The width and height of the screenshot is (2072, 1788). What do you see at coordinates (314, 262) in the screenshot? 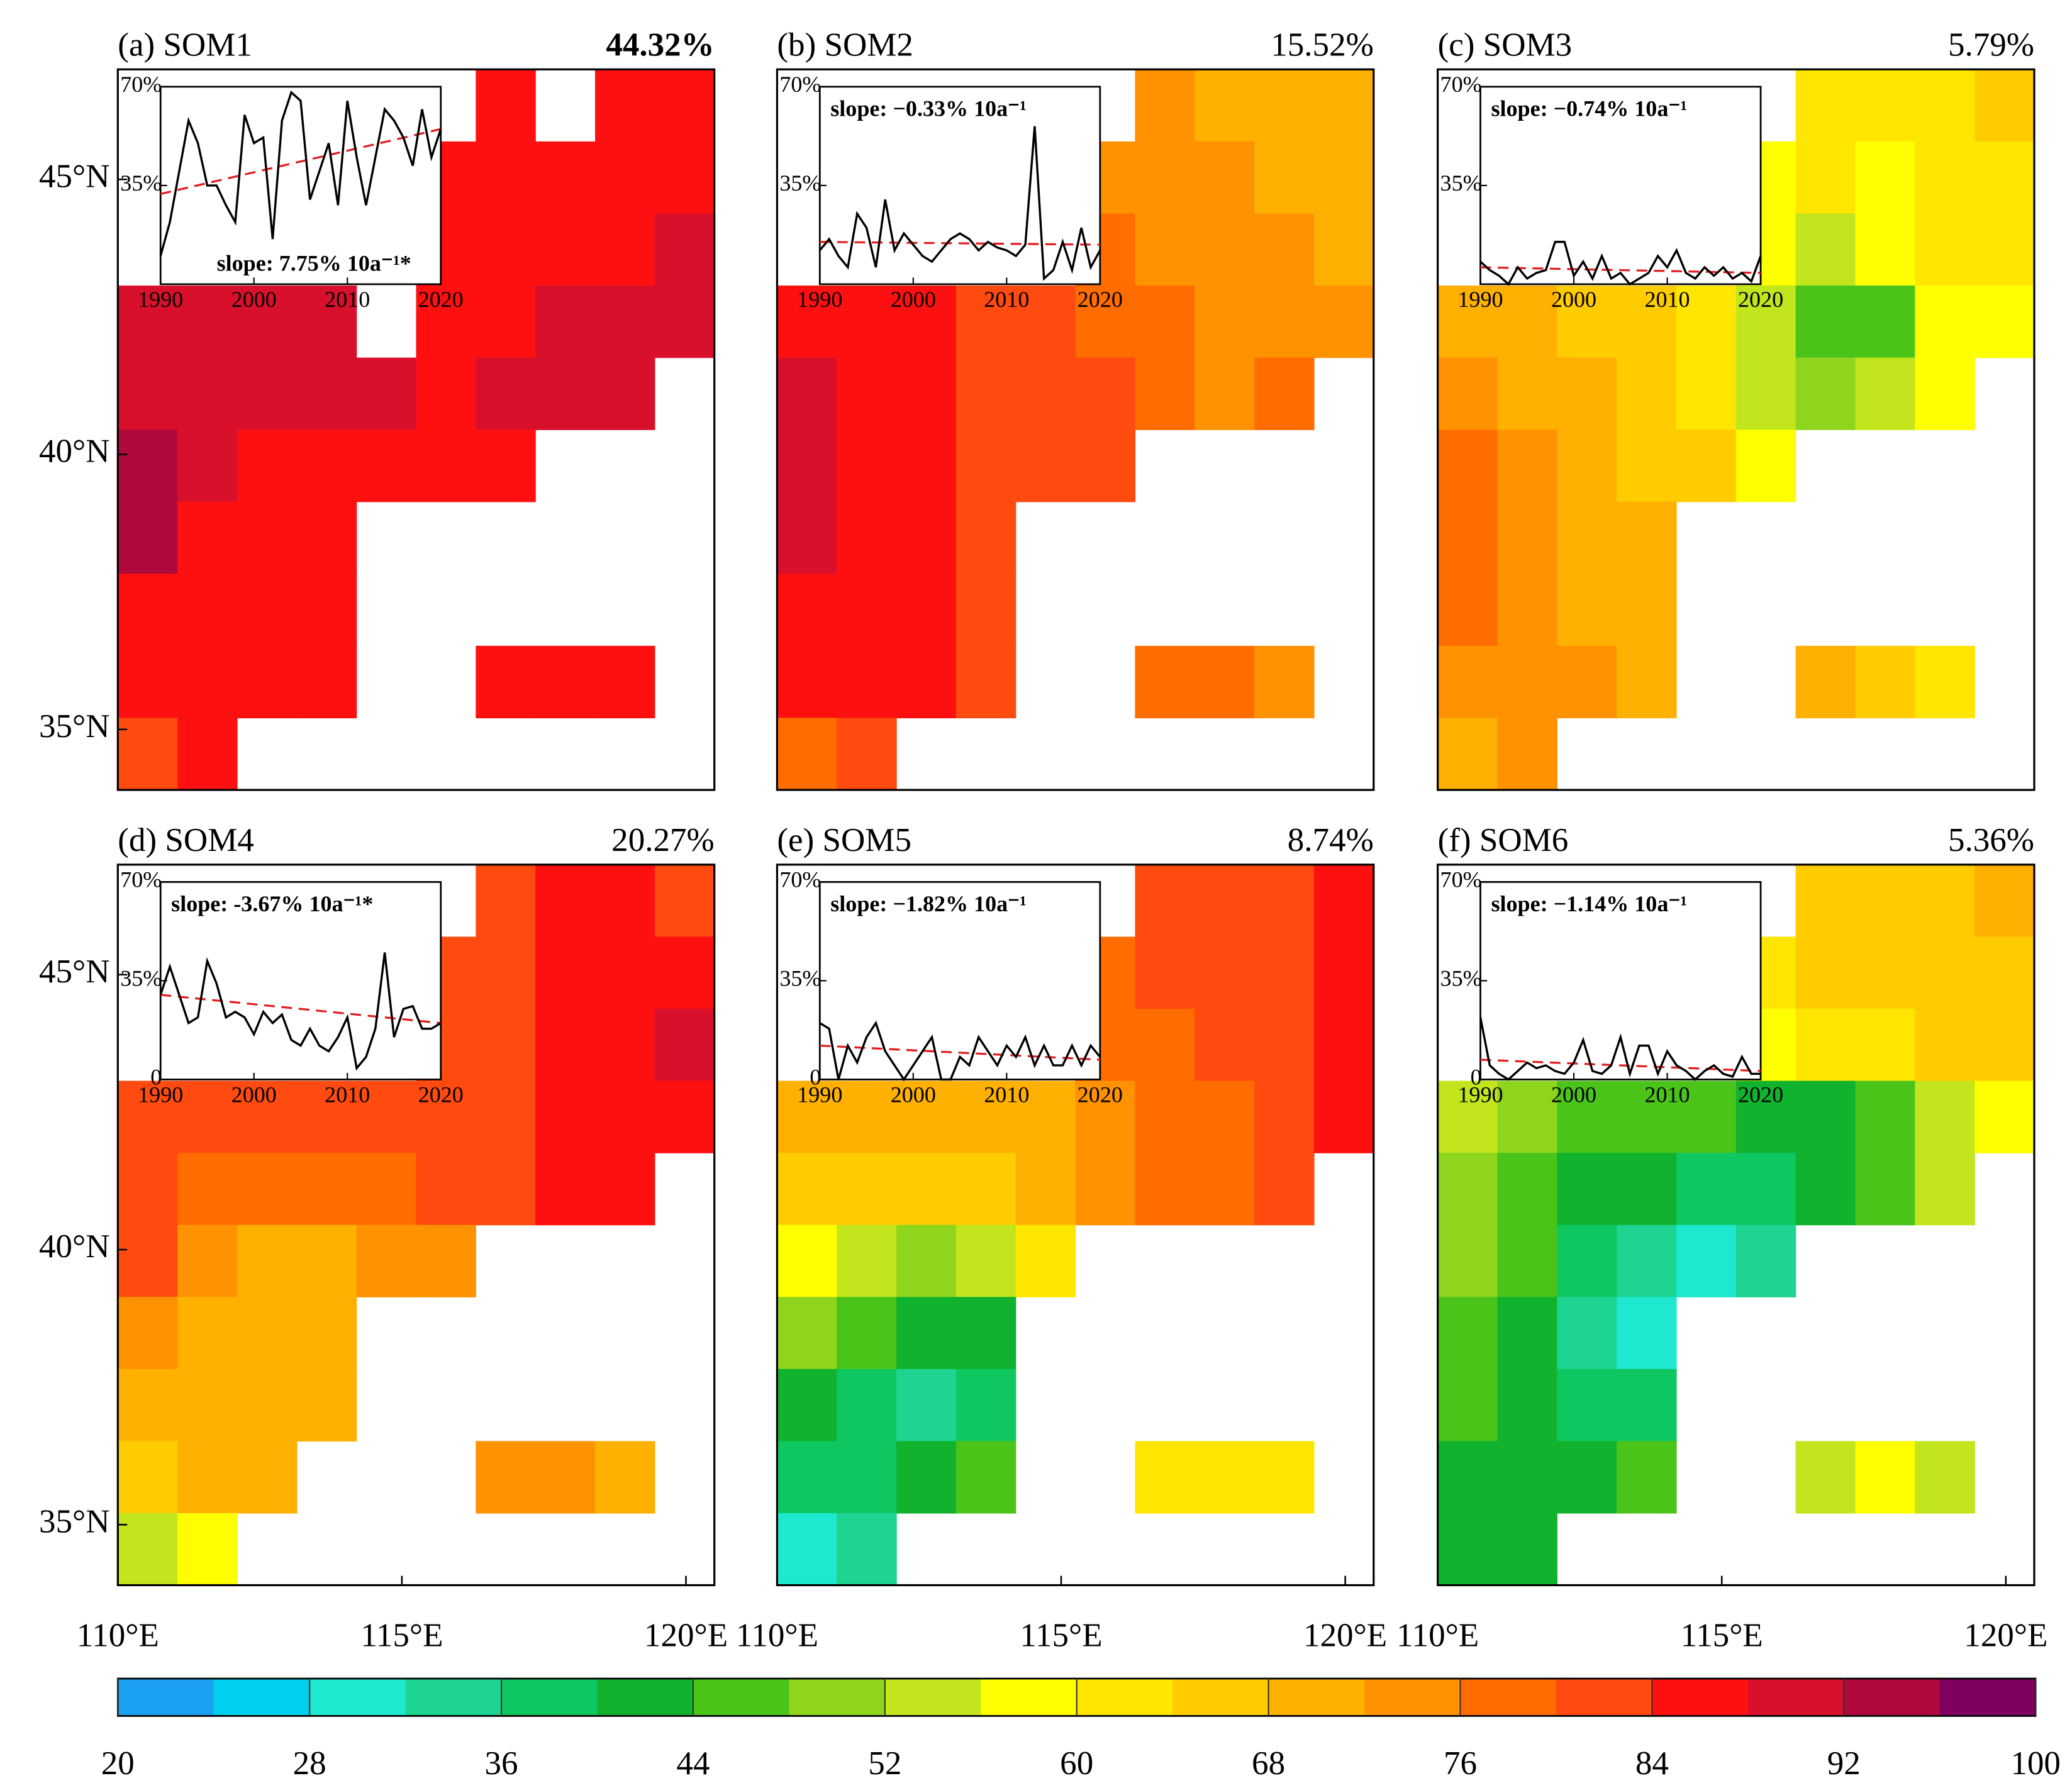
I see `slope-annotation: slope: 7.75% 10a⁻¹*` at bounding box center [314, 262].